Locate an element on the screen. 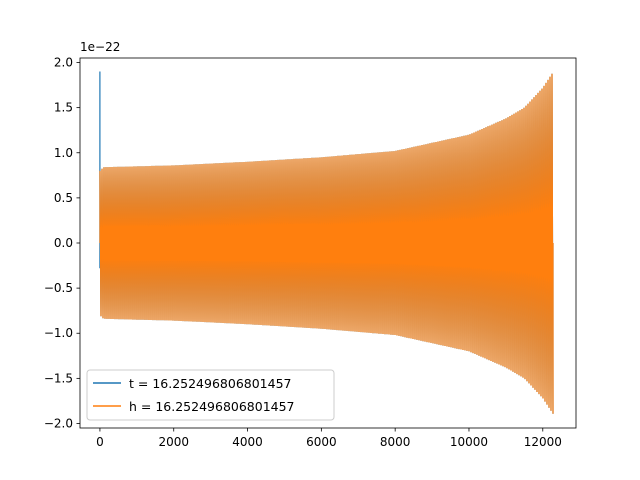 The image size is (640, 480). y-tick-label: −0.5 is located at coordinates (58, 288).